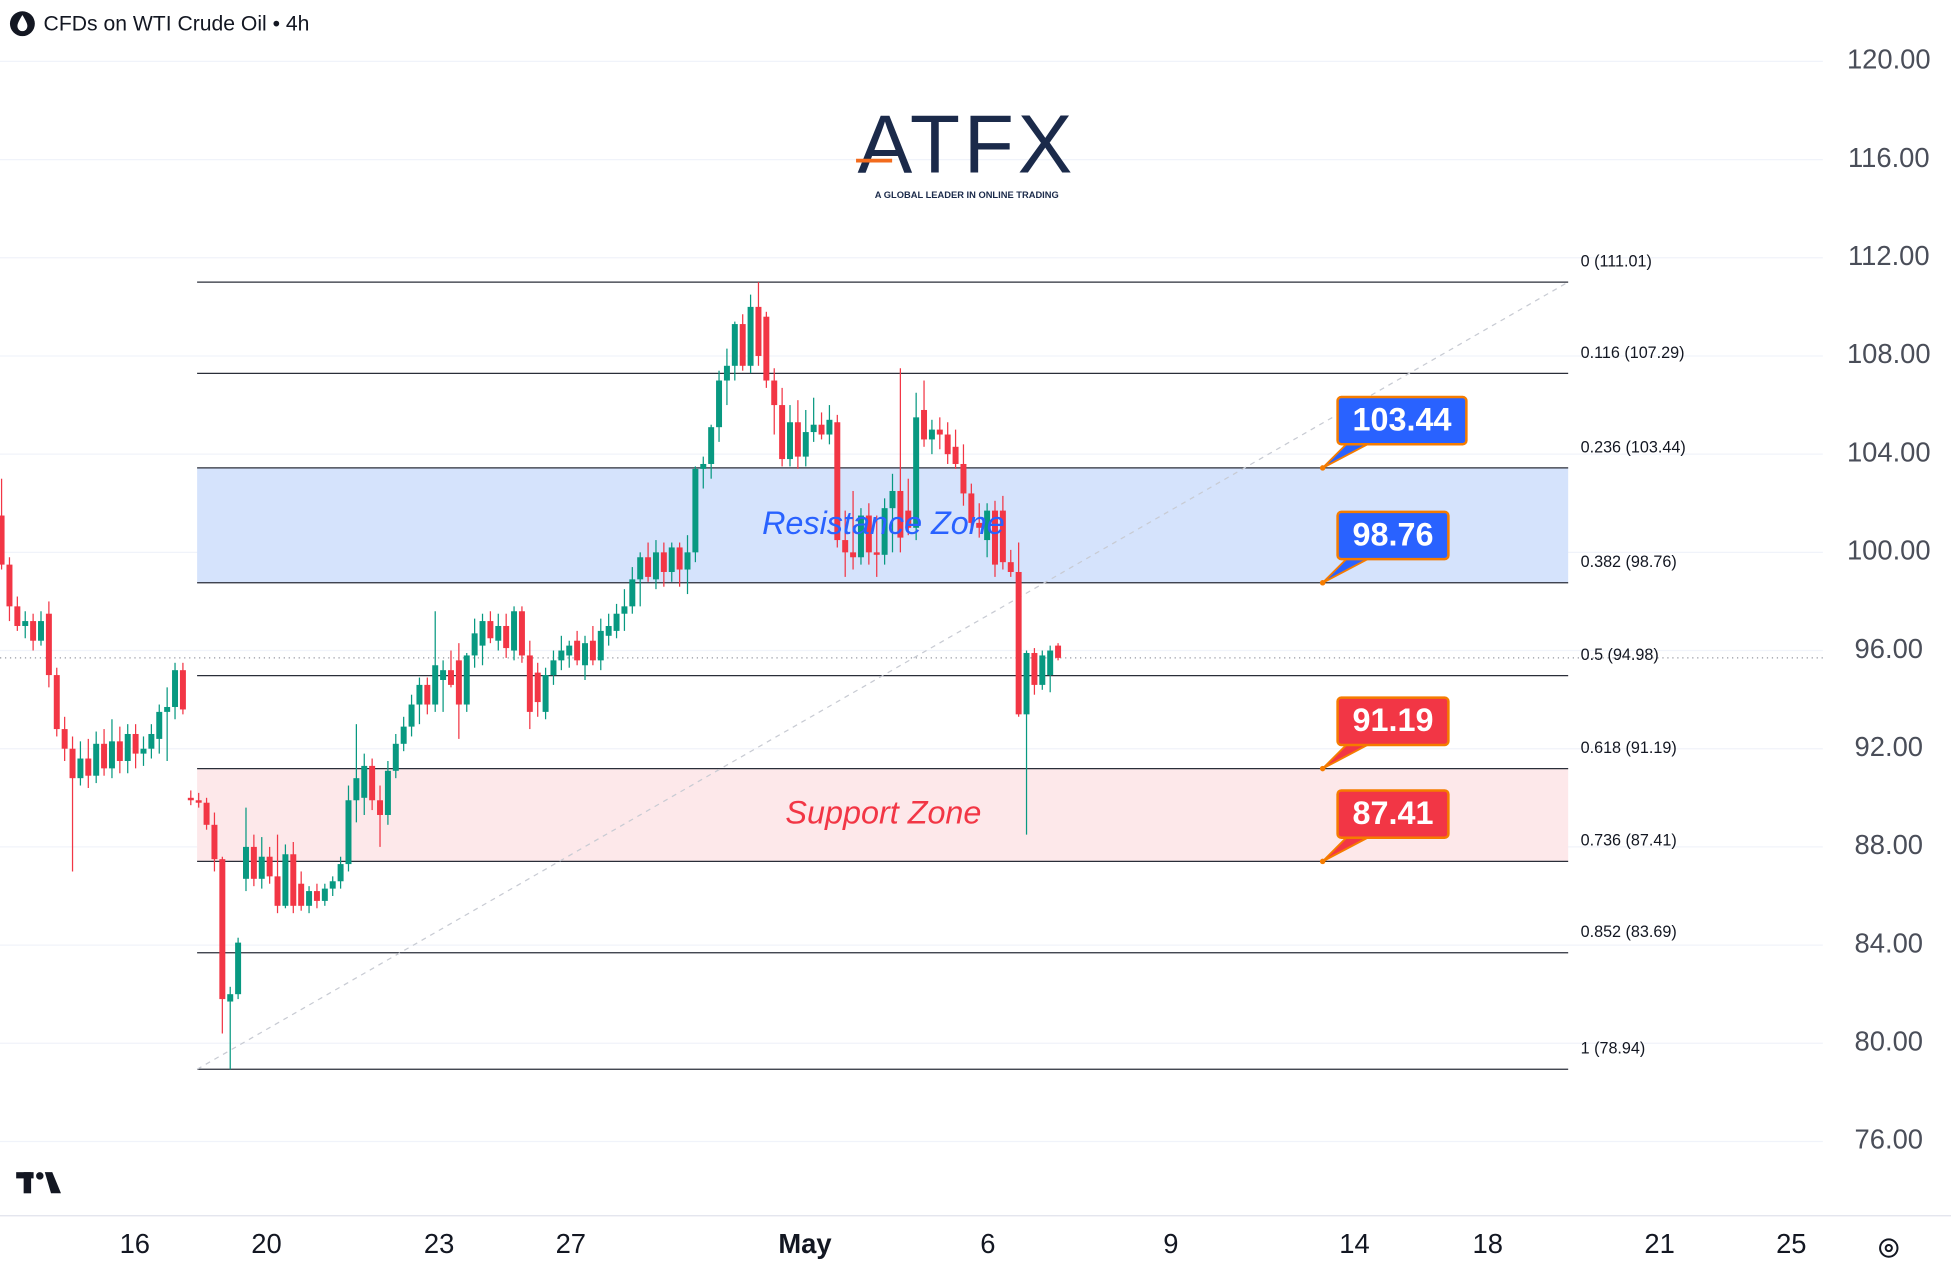 This screenshot has width=1951, height=1275. What do you see at coordinates (1393, 534) in the screenshot?
I see `callout-label: 98.76` at bounding box center [1393, 534].